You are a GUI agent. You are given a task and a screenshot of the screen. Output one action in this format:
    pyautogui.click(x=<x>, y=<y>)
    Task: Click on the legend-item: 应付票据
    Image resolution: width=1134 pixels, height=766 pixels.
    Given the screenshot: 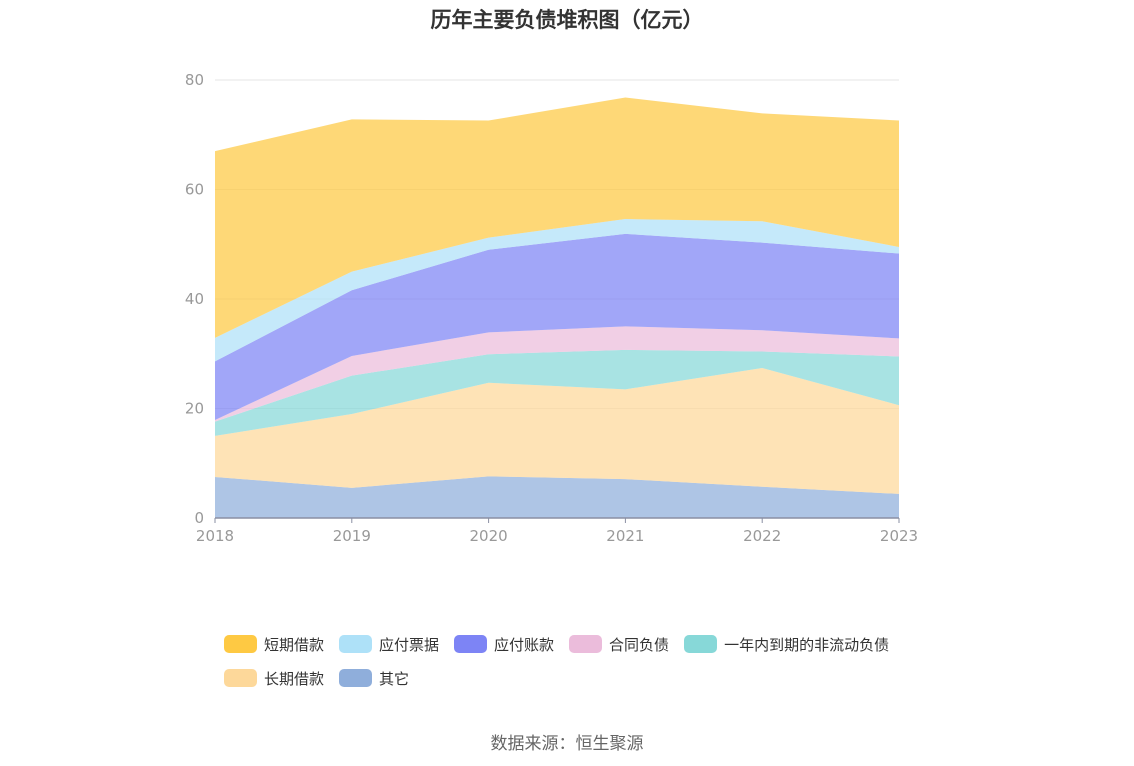 What is the action you would take?
    pyautogui.click(x=389, y=644)
    